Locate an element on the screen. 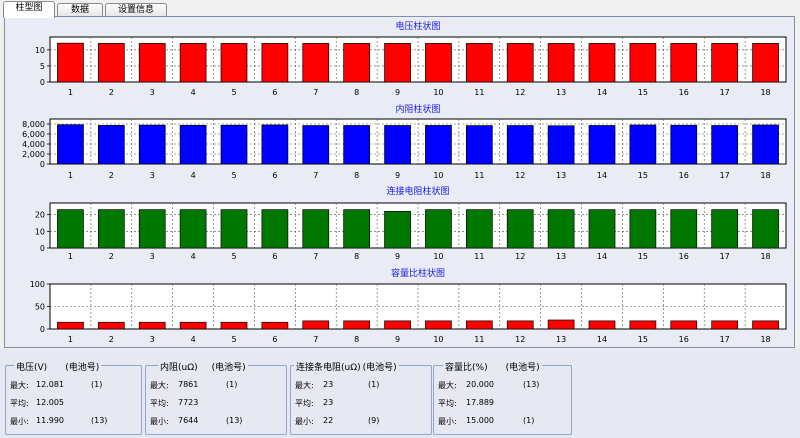 The height and width of the screenshot is (438, 800). x-tick-label: 6 is located at coordinates (274, 256).